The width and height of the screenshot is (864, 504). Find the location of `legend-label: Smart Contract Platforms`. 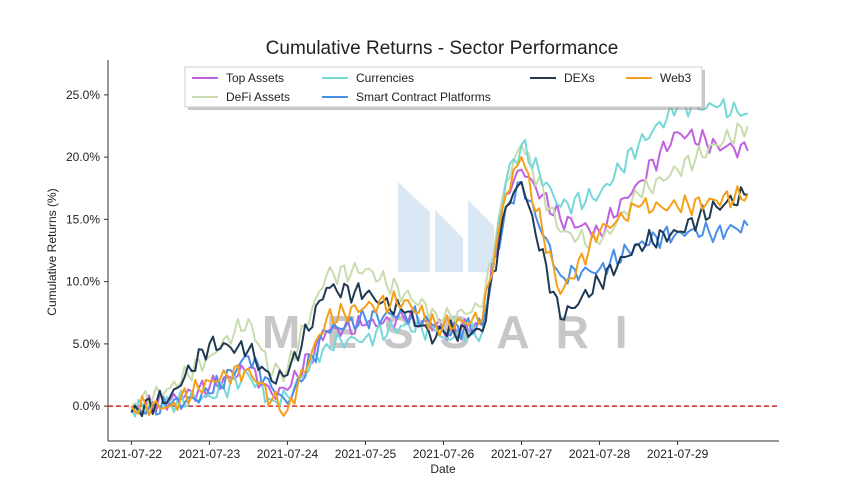

legend-label: Smart Contract Platforms is located at coordinates (423, 97).